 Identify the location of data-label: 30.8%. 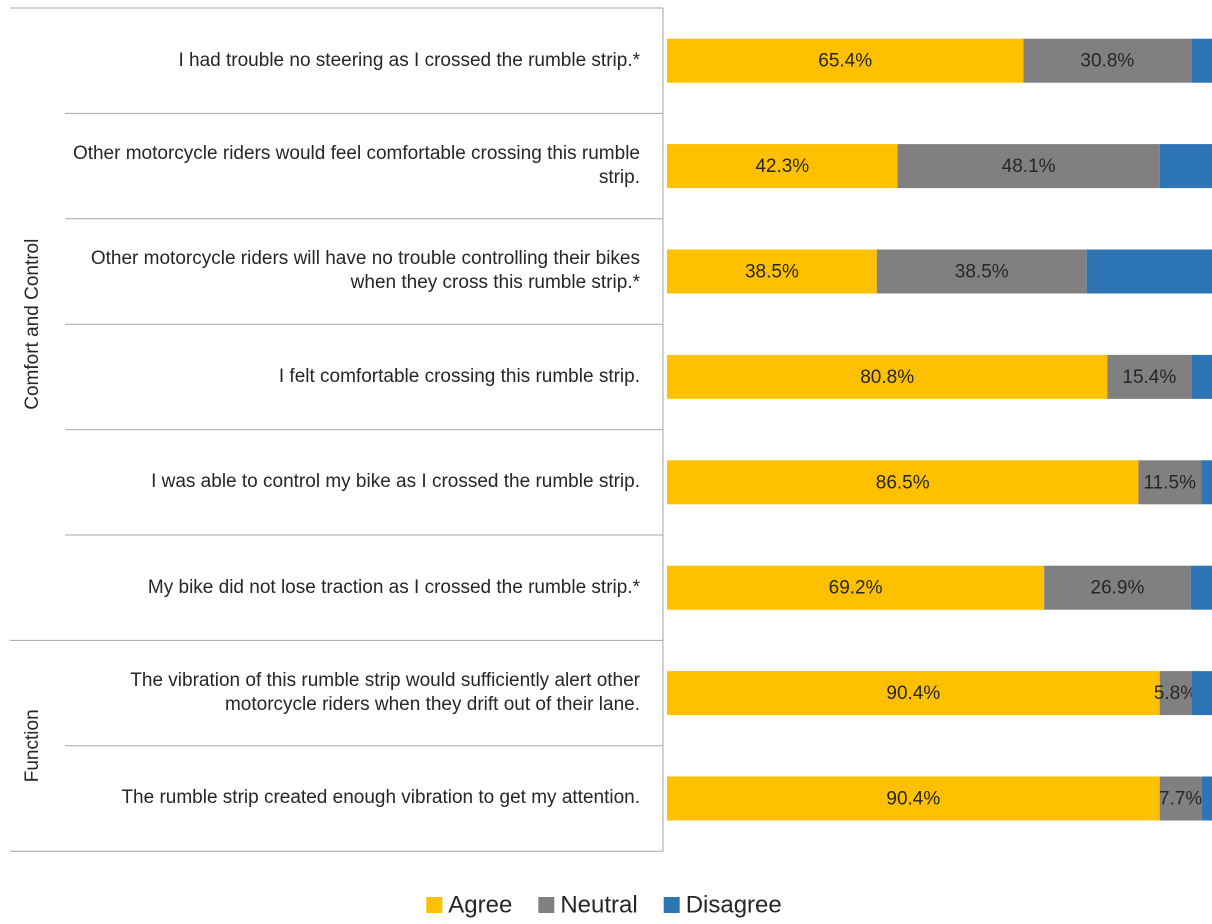
(1107, 61).